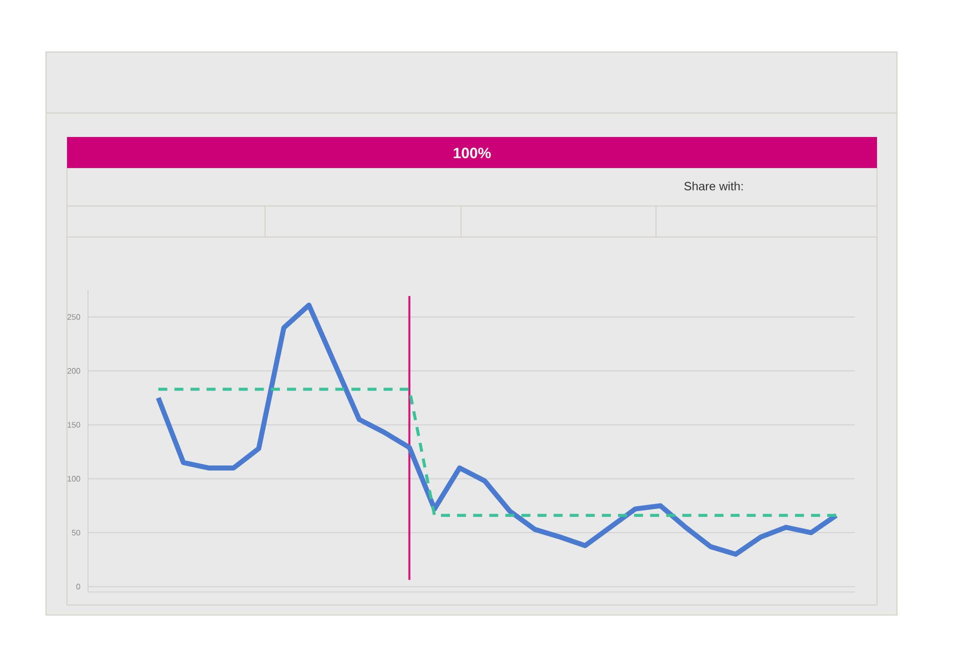 This screenshot has height=661, width=960. Describe the element at coordinates (74, 479) in the screenshot. I see `y-tick-label: 100` at that location.